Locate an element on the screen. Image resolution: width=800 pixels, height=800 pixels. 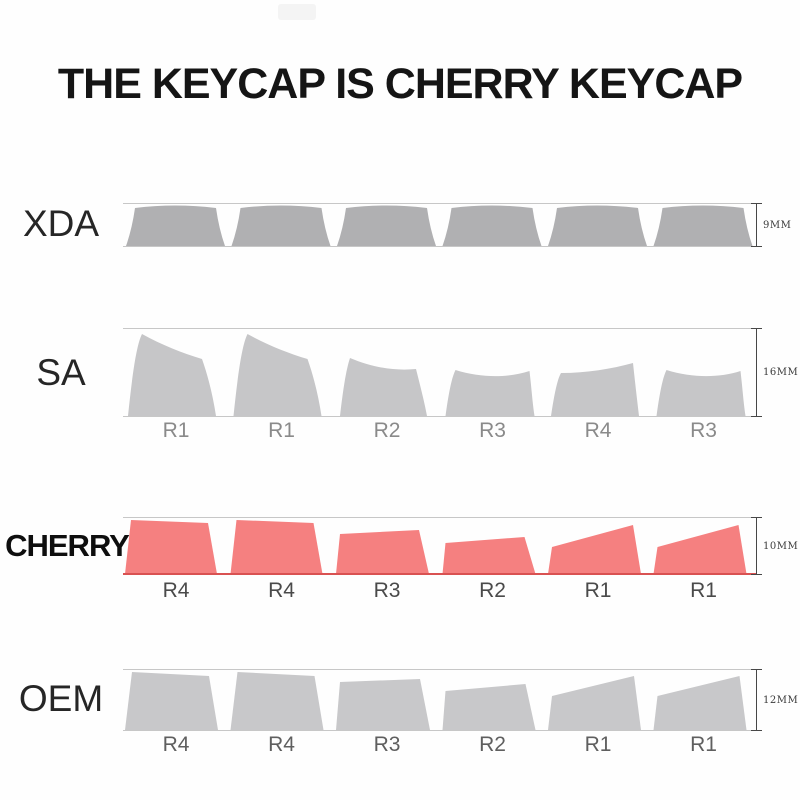
profile-label-sa: SA is located at coordinates (61, 372).